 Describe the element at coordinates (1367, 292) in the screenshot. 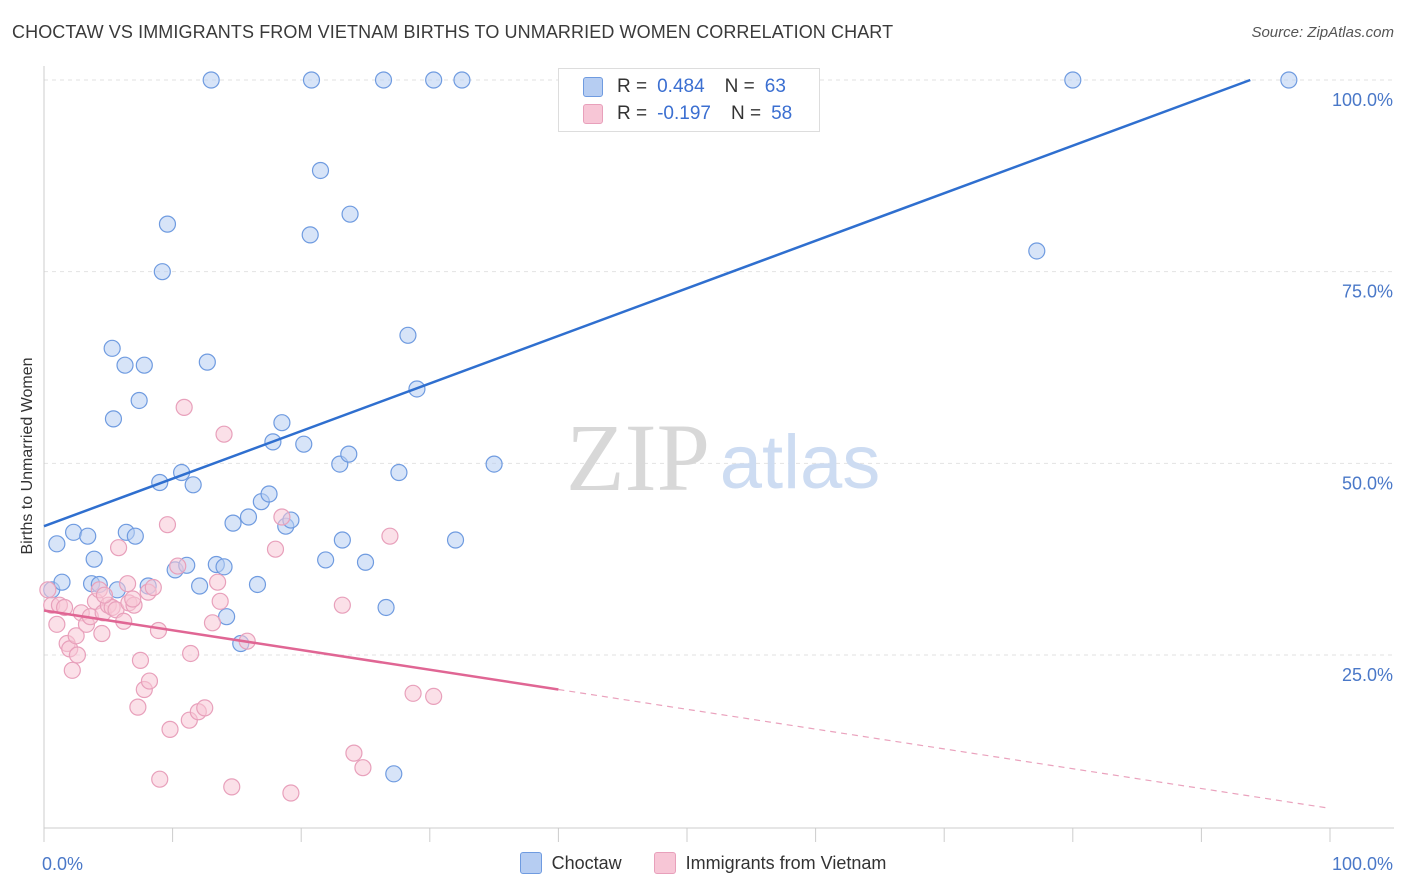

I see `y-tick-label: 75.0%` at that location.